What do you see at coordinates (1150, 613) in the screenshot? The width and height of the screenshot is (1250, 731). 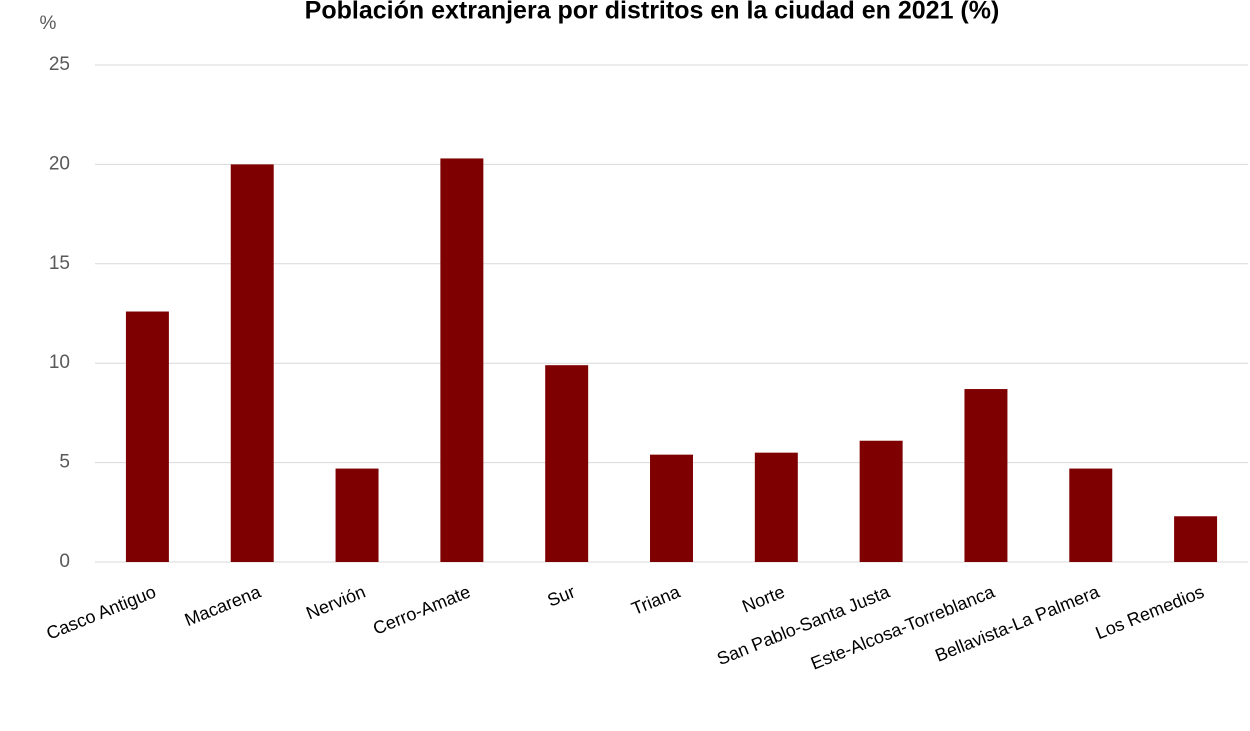 I see `x-tick-label: Los Remedios` at bounding box center [1150, 613].